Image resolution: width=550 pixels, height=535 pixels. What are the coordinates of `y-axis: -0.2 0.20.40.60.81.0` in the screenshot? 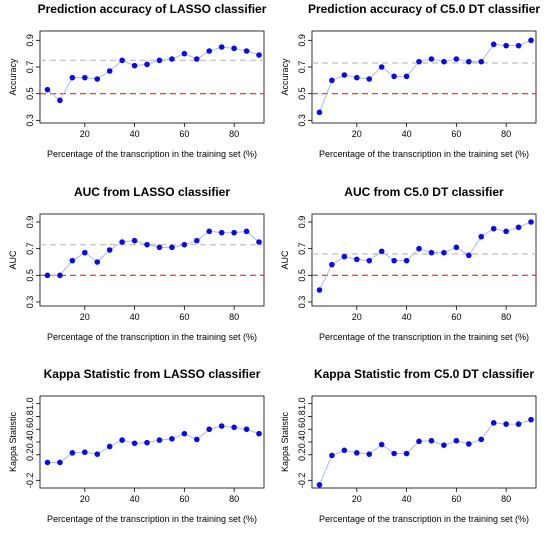 It's located at (32, 442).